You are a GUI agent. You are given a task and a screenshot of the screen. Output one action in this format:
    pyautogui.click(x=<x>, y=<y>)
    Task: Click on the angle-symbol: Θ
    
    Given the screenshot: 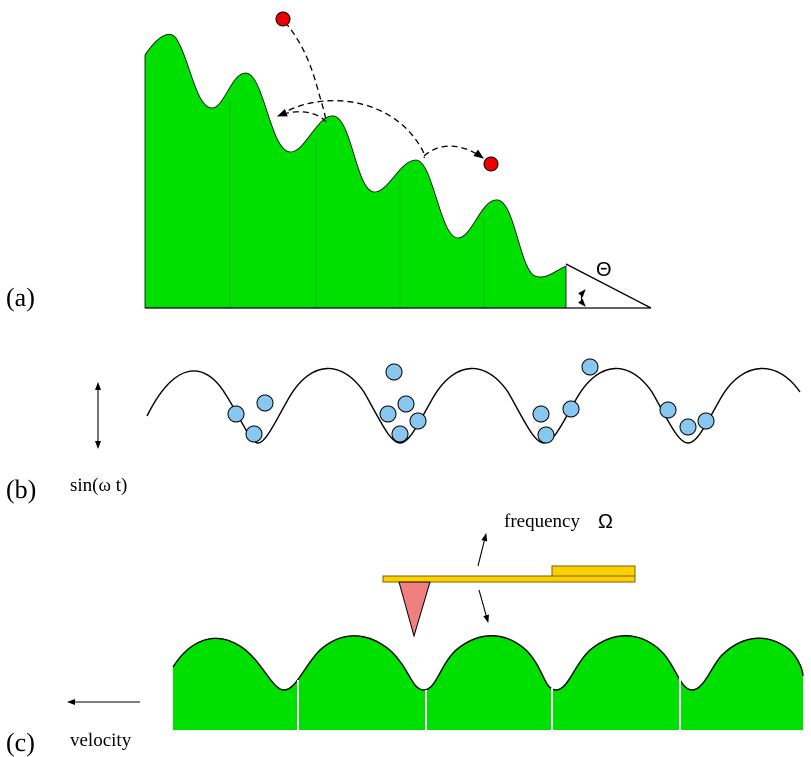 What is the action you would take?
    pyautogui.click(x=604, y=270)
    